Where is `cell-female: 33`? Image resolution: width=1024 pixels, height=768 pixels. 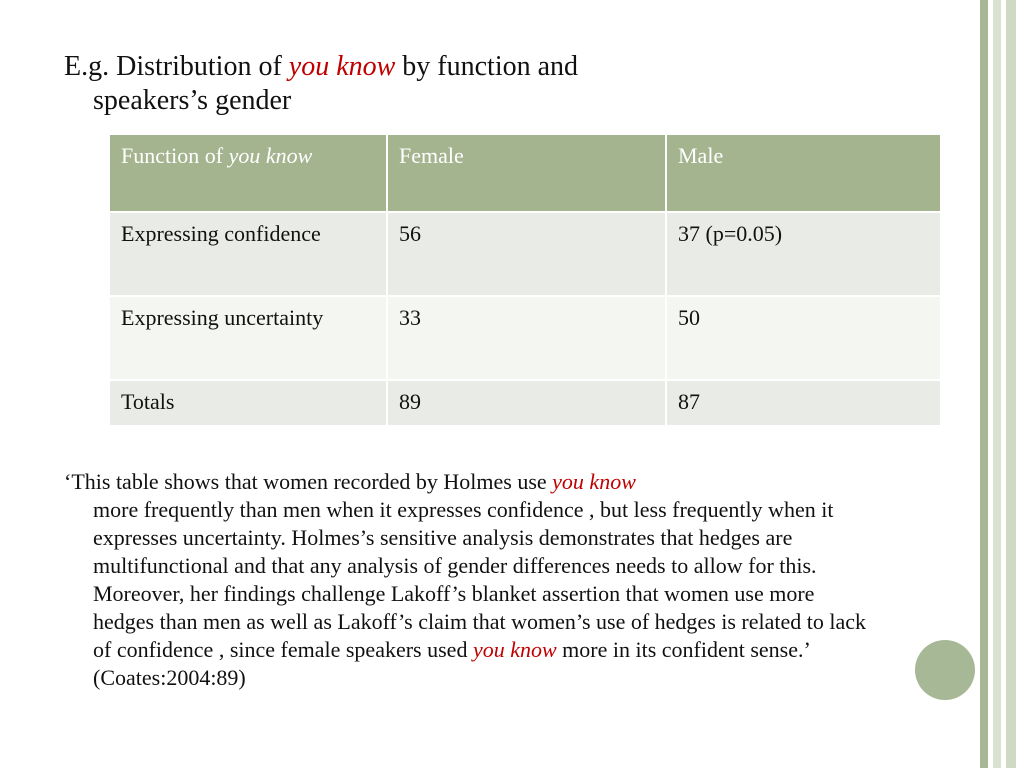 cell-female: 33 is located at coordinates (526, 338).